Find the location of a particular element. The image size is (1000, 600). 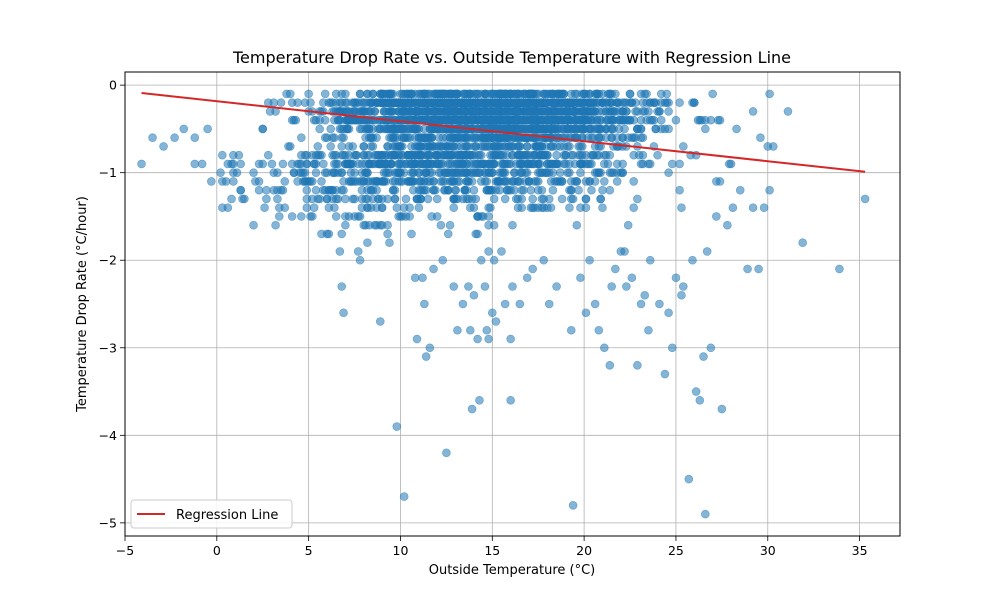

y-tick-label: −4 is located at coordinates (108, 435).